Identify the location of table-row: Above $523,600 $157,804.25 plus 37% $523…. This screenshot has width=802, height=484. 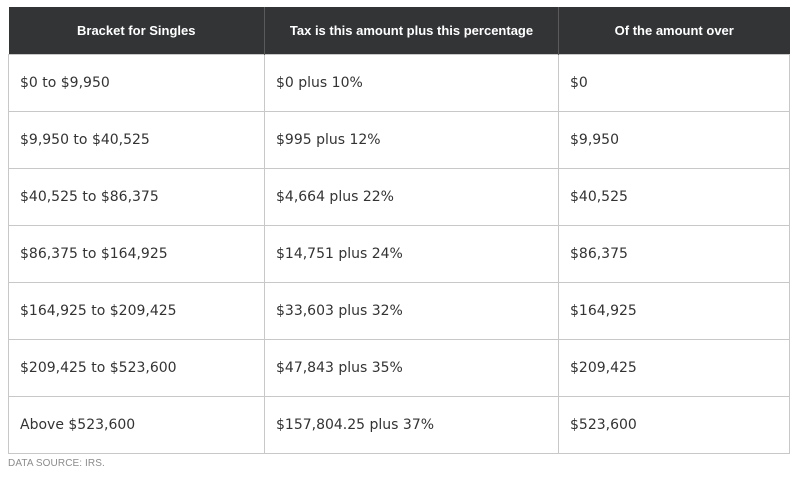
(399, 425).